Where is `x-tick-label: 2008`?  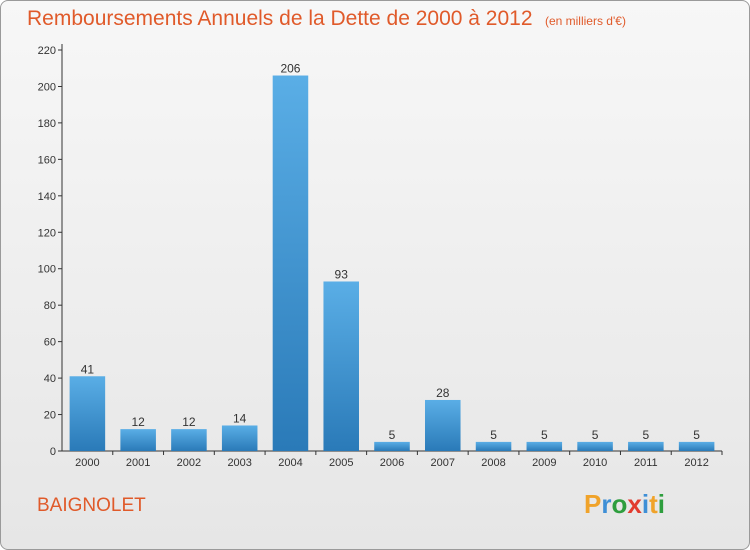 x-tick-label: 2008 is located at coordinates (493, 463).